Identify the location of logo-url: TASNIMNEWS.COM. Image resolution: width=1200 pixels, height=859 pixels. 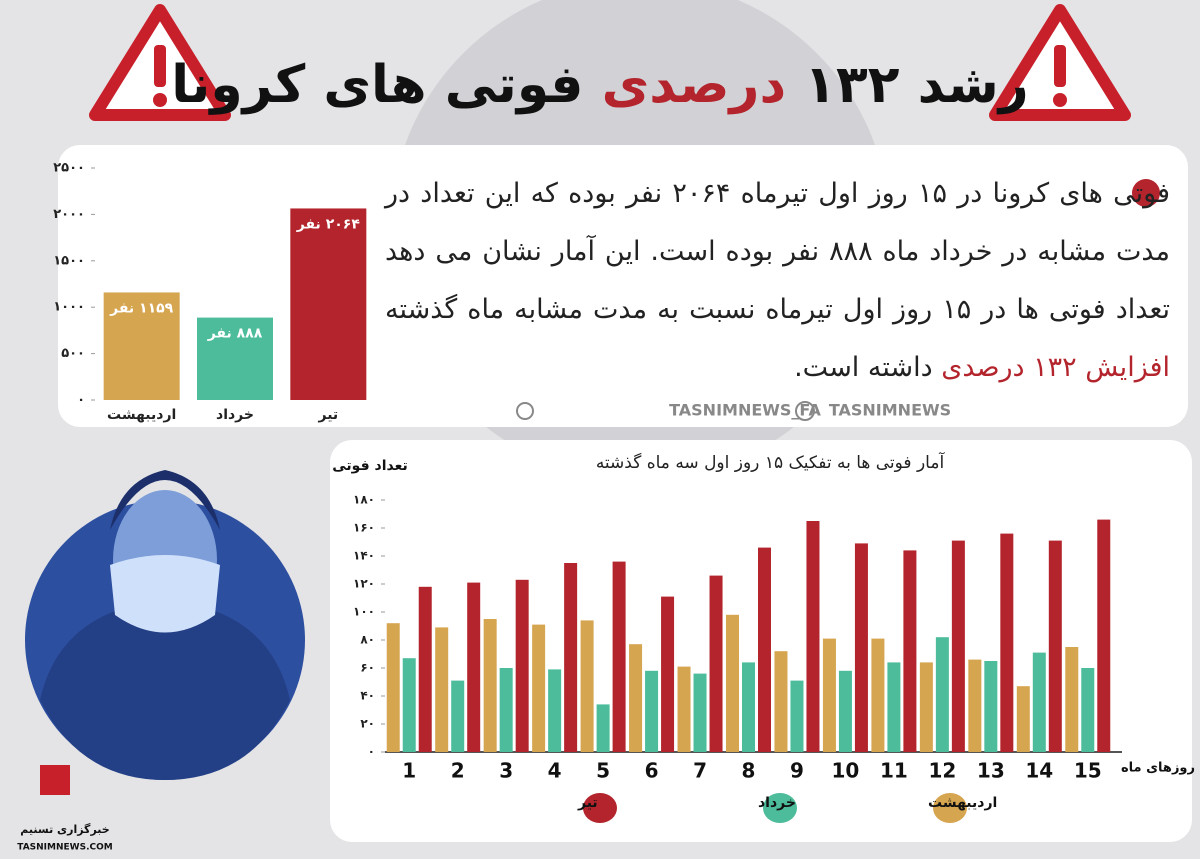
(64, 848).